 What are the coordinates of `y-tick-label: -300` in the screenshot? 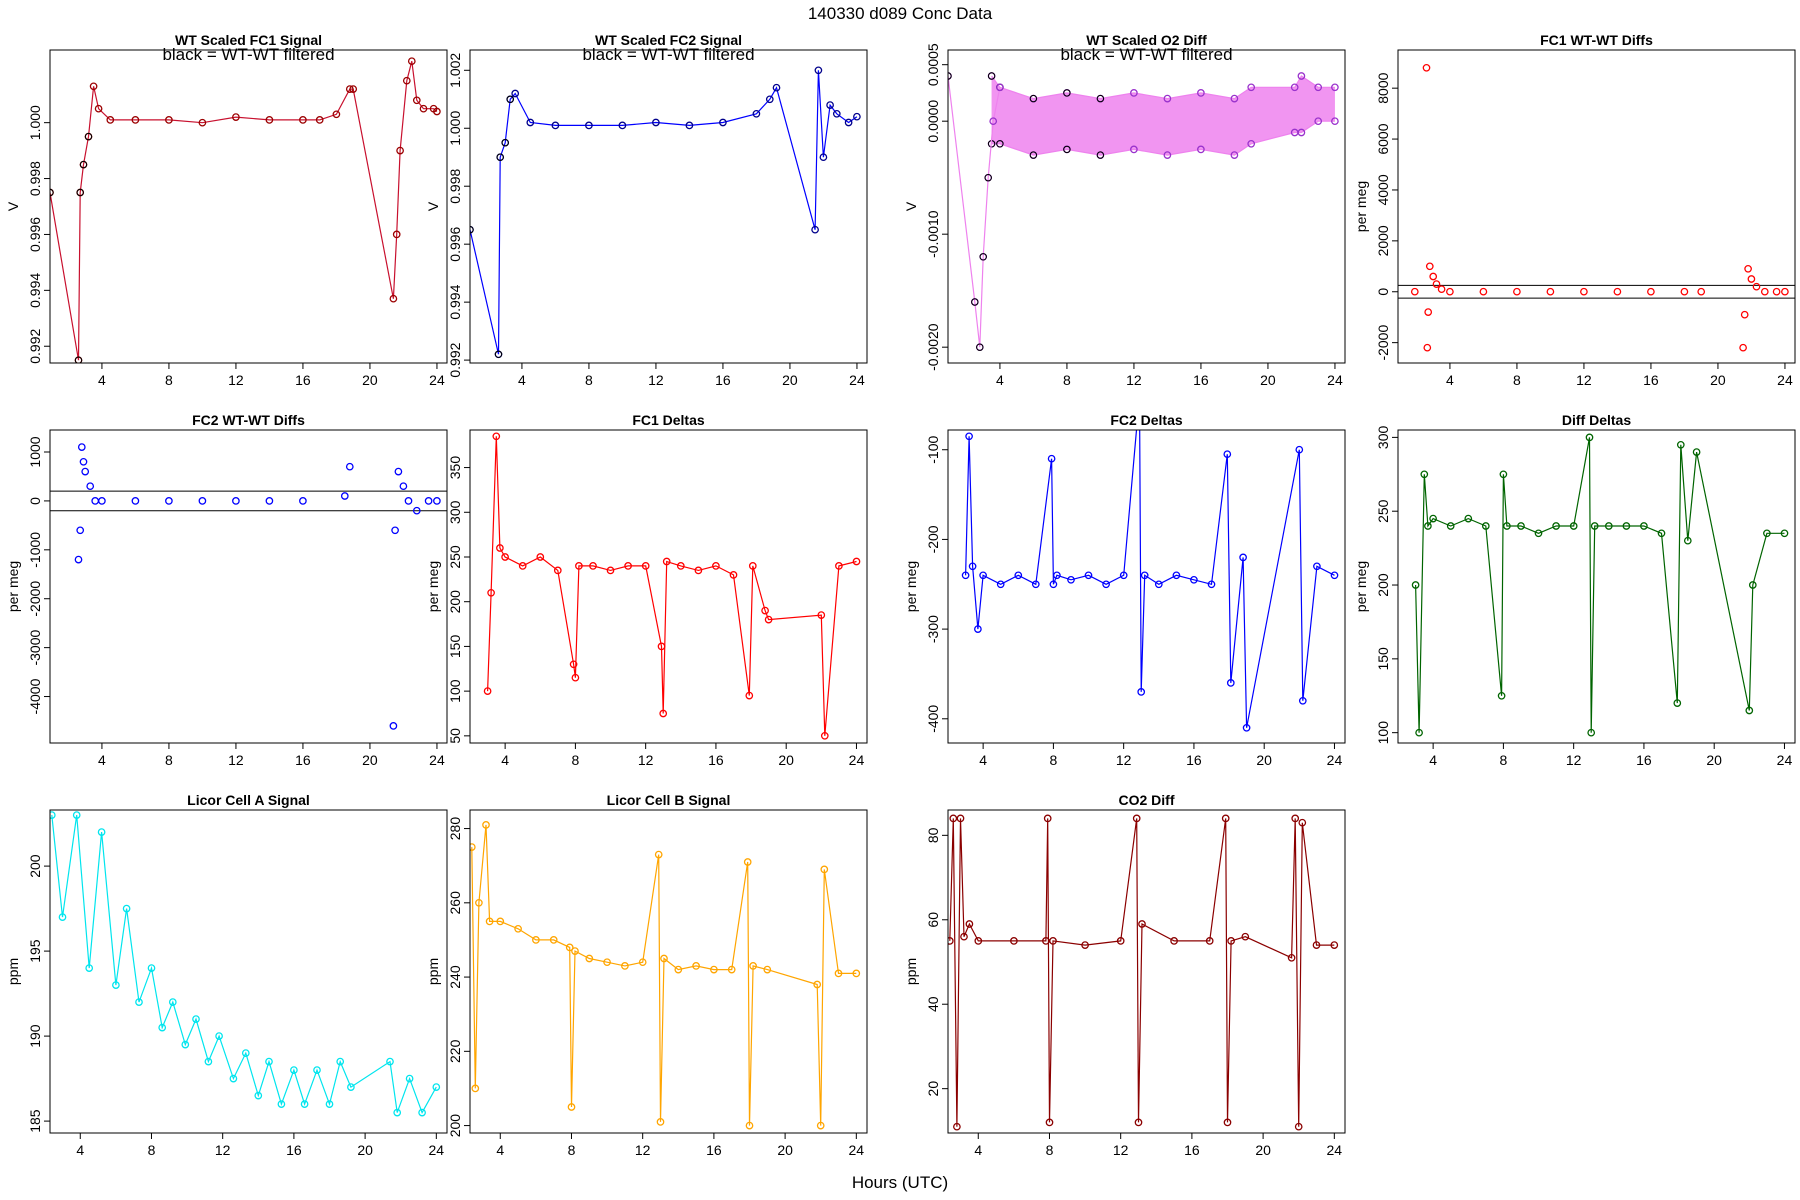 It's located at (933, 629).